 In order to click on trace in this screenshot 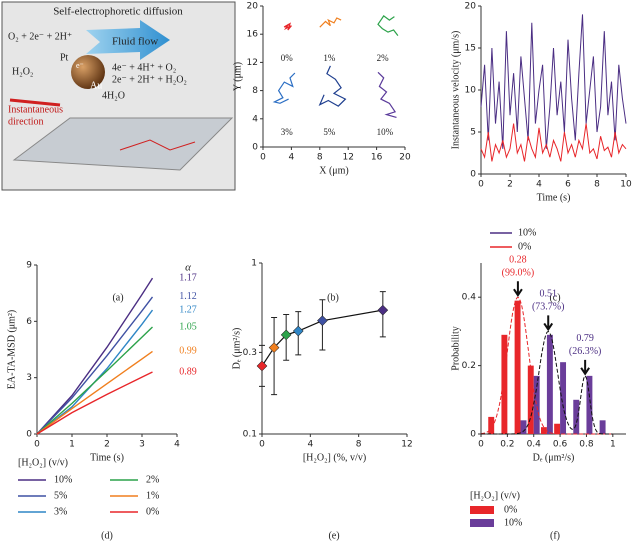, I will do `click(157, 145)`.